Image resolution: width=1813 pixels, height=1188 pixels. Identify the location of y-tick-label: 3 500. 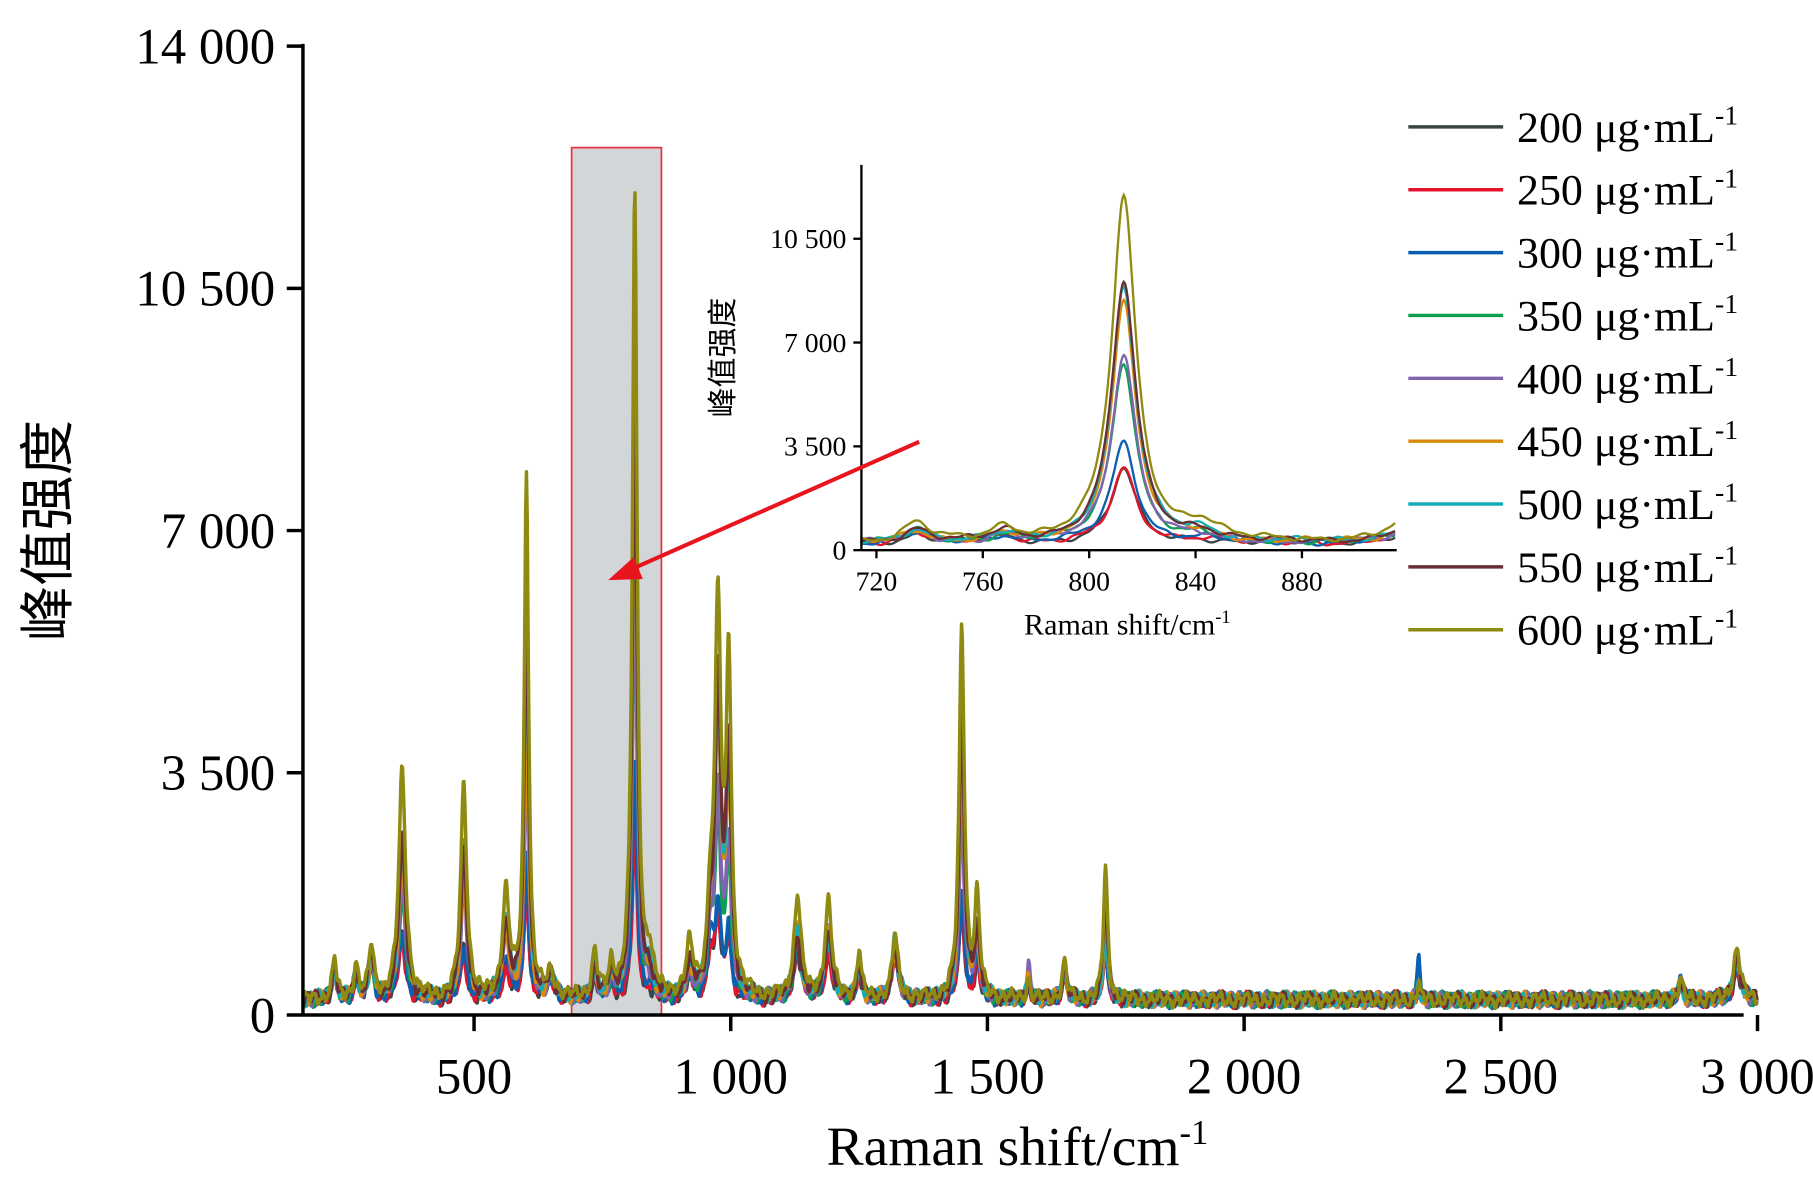
(218, 773).